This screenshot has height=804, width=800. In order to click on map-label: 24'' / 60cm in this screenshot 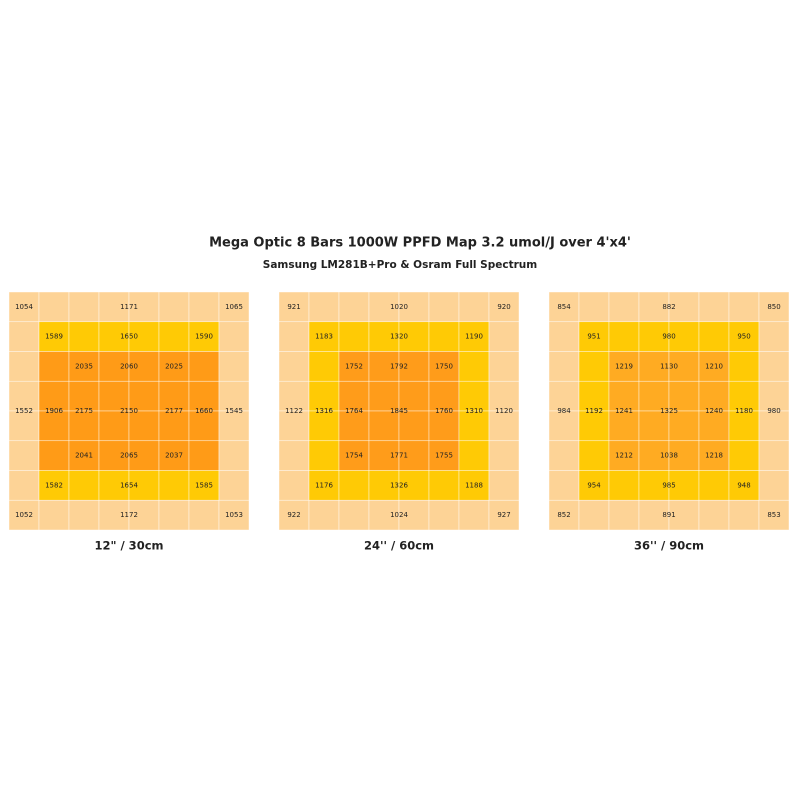, I will do `click(399, 546)`.